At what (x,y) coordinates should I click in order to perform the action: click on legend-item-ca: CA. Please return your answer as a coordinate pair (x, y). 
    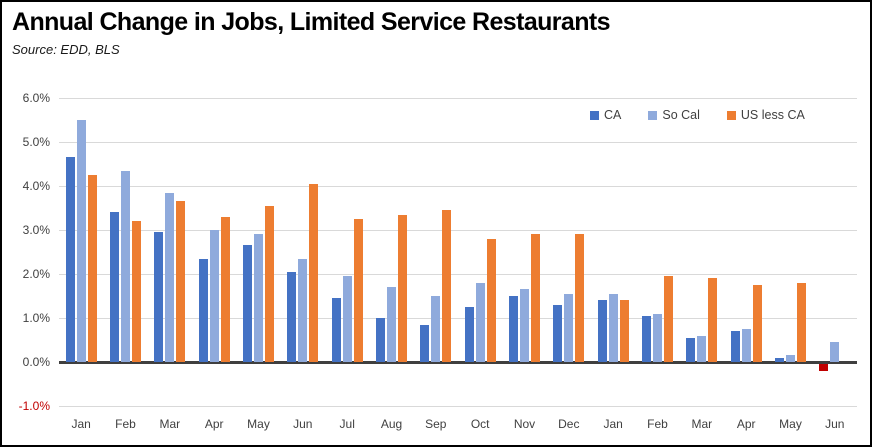
    Looking at the image, I should click on (605, 115).